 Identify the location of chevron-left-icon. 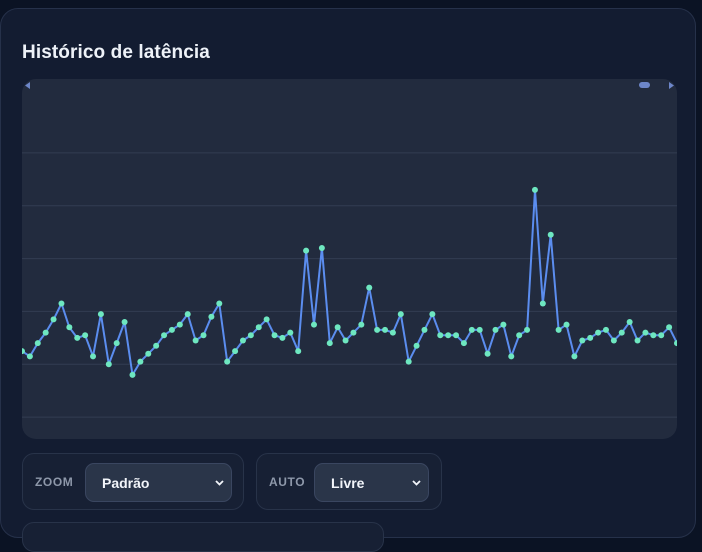
(27, 85).